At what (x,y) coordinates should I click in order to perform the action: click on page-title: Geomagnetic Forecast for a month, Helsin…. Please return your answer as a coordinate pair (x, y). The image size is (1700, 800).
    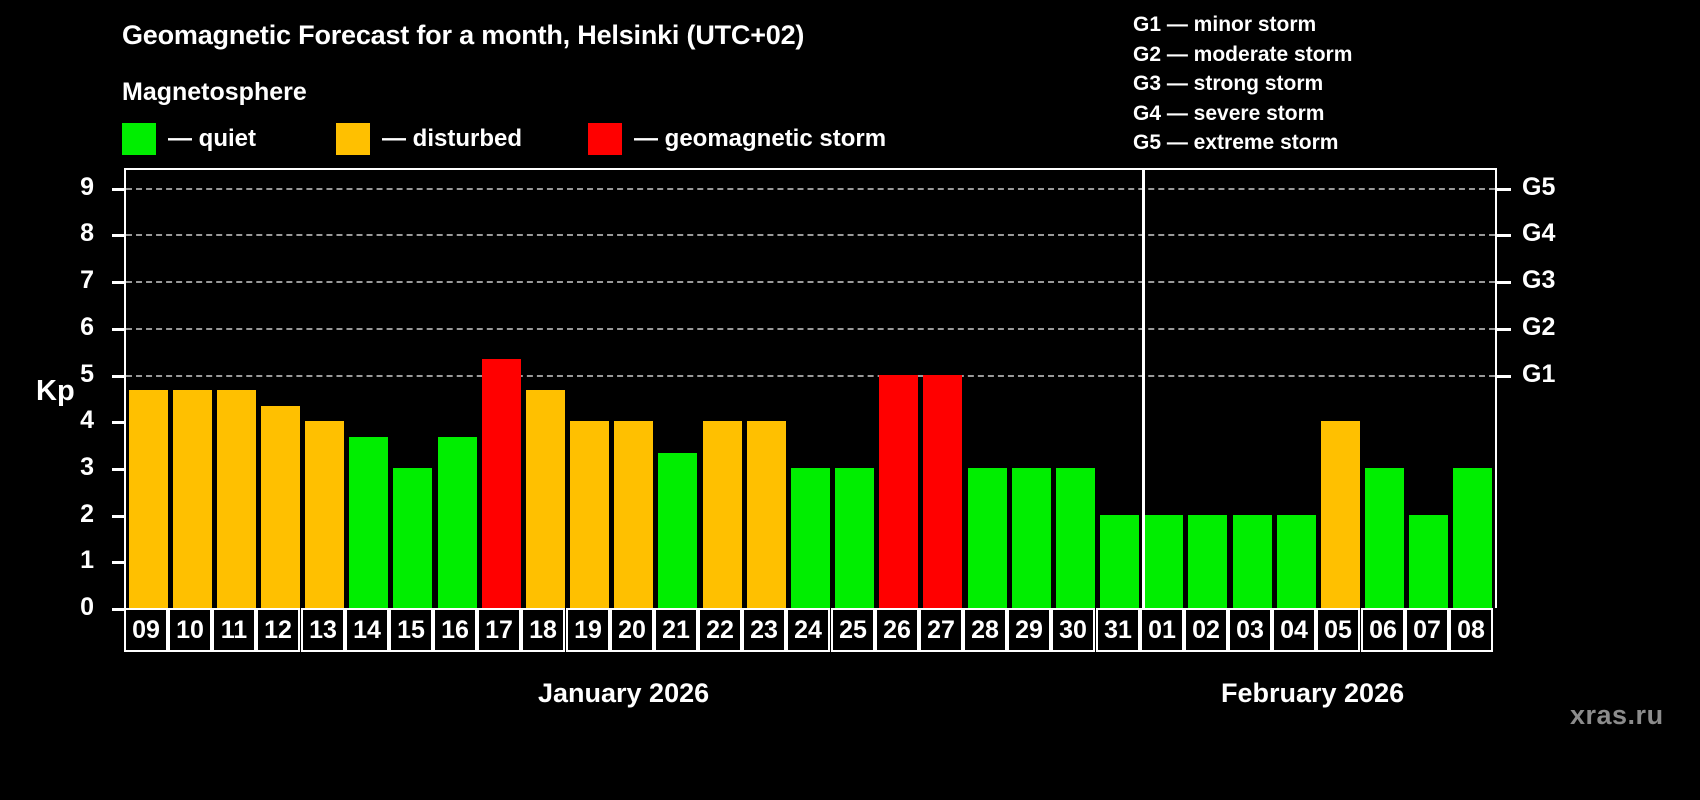
    Looking at the image, I should click on (463, 35).